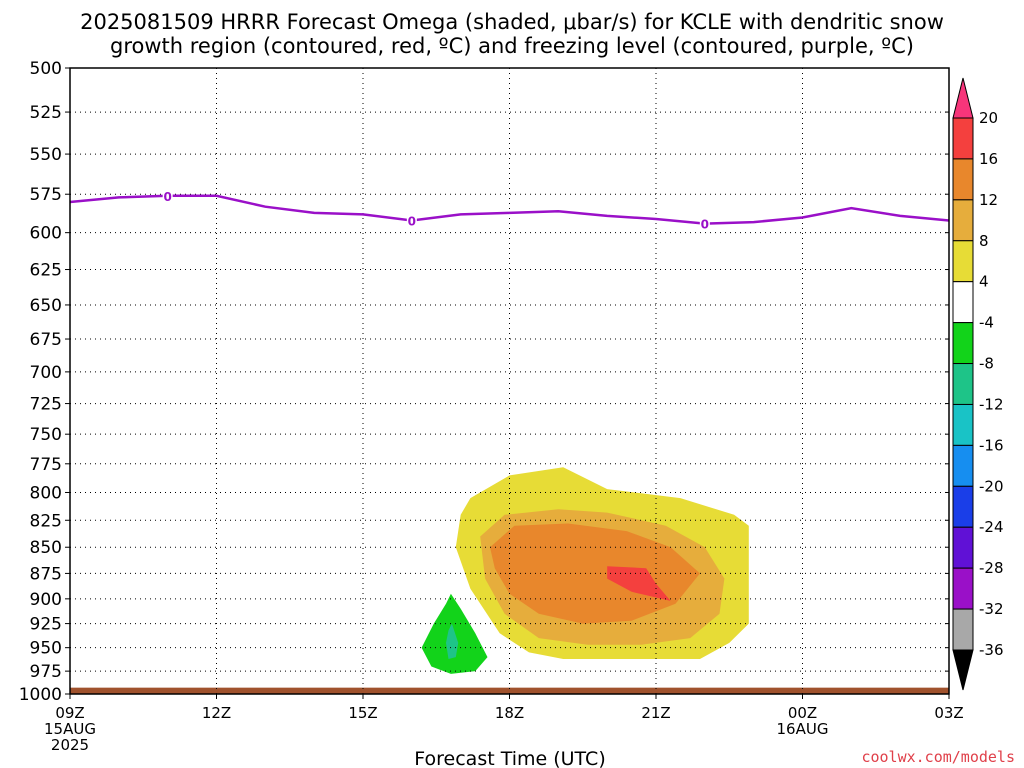  Describe the element at coordinates (803, 729) in the screenshot. I see `x-tick-sublabel: 16AUG` at that location.